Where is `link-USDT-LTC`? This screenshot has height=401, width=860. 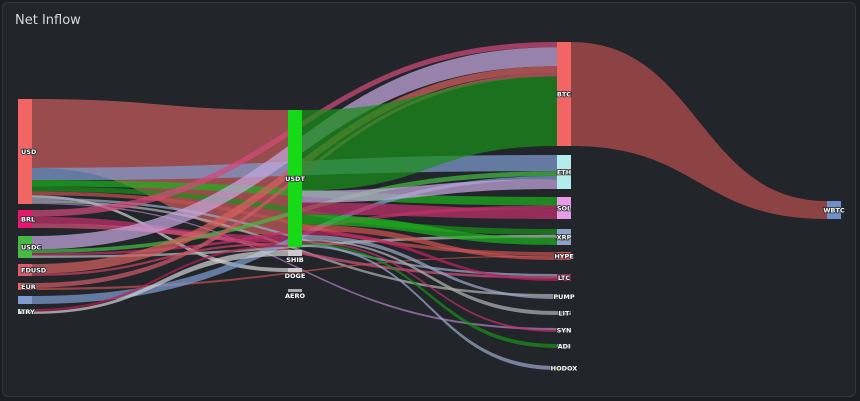 link-USDT-LTC is located at coordinates (429, 255).